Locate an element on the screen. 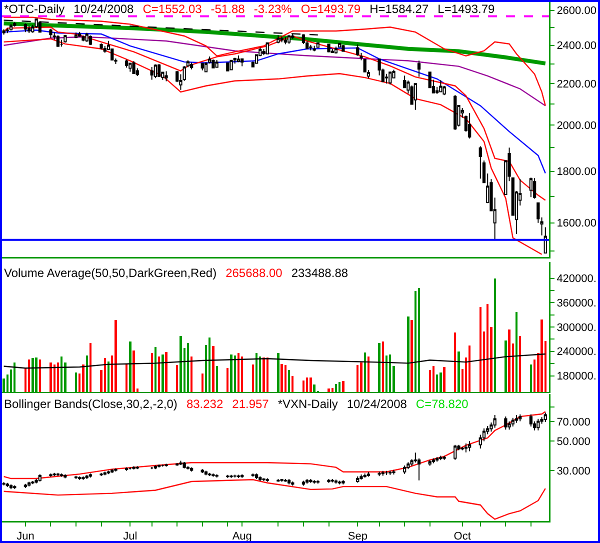 Image resolution: width=600 pixels, height=543 pixels. chart-subtitle: 10/24/2008 is located at coordinates (104, 9).